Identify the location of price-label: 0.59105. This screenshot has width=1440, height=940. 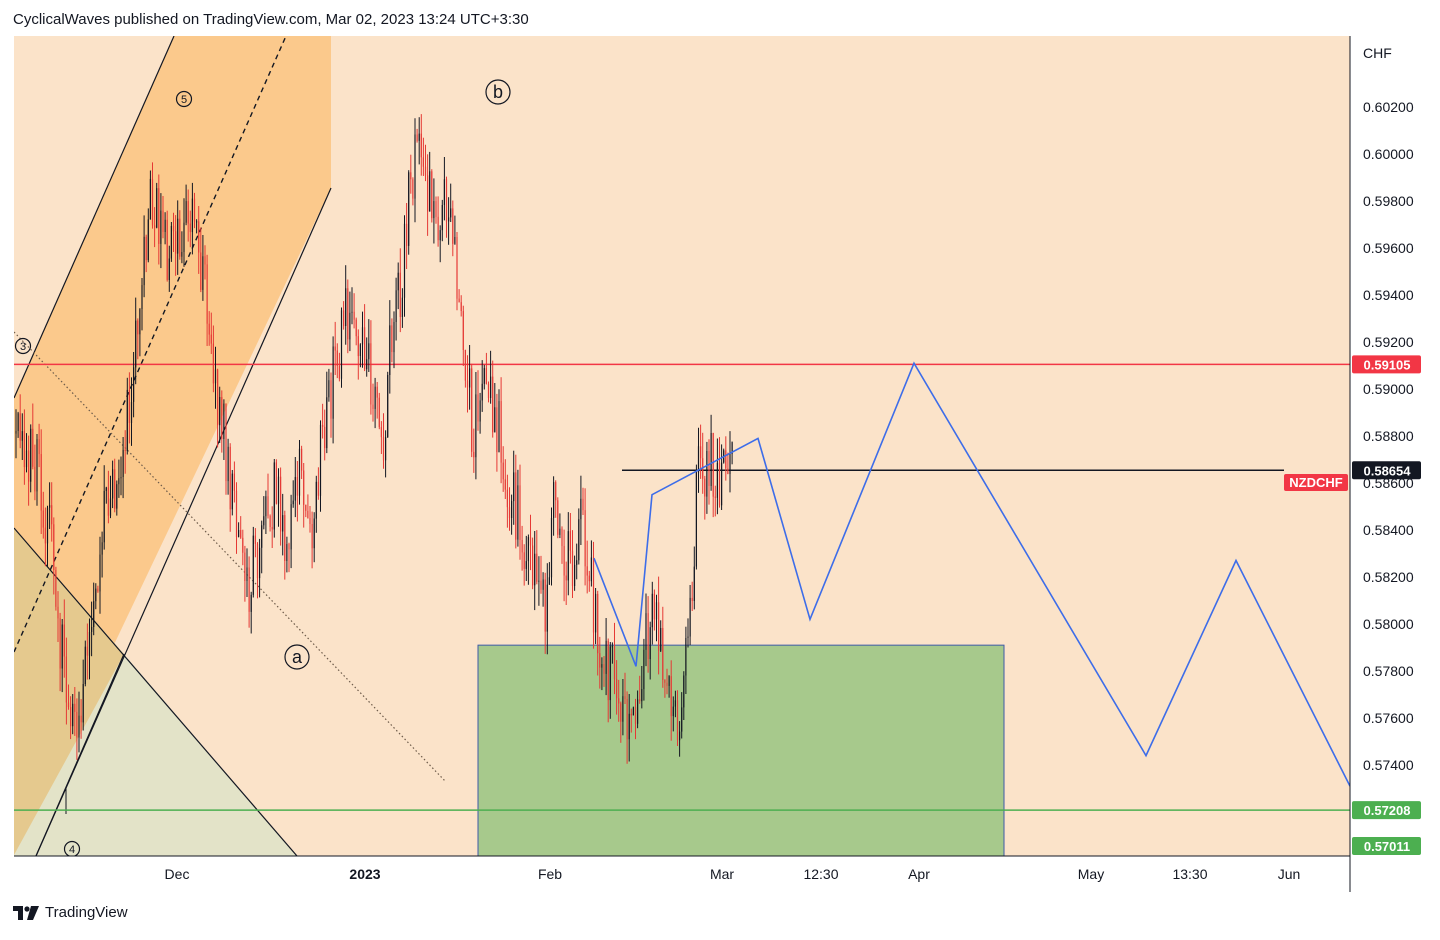
(1387, 364).